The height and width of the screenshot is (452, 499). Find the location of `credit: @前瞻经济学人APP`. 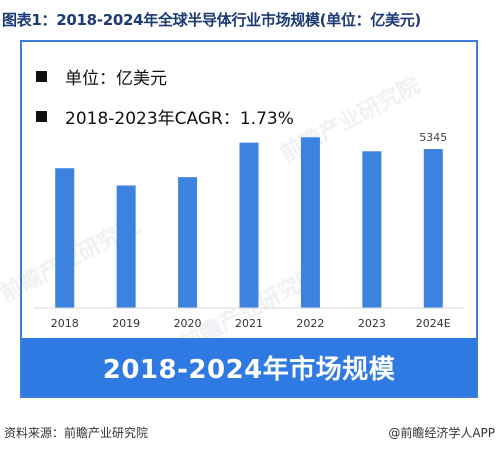

credit: @前瞻经济学人APP is located at coordinates (441, 432).